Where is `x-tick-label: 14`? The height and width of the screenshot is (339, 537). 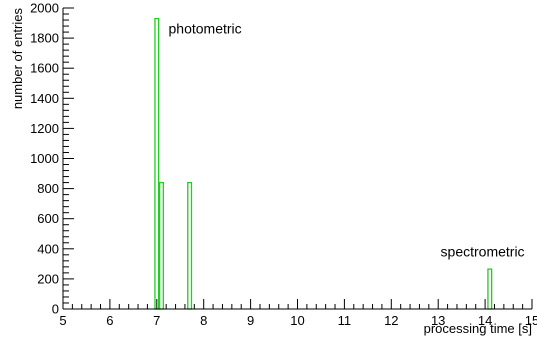 x-tick-label: 14 is located at coordinates (485, 320).